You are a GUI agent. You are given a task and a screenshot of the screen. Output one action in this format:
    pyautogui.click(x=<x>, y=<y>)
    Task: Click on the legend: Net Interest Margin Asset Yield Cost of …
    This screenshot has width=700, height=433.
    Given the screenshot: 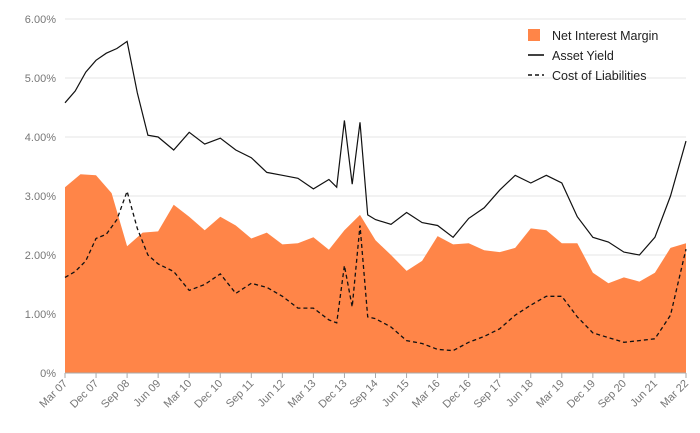 What is the action you would take?
    pyautogui.click(x=593, y=56)
    